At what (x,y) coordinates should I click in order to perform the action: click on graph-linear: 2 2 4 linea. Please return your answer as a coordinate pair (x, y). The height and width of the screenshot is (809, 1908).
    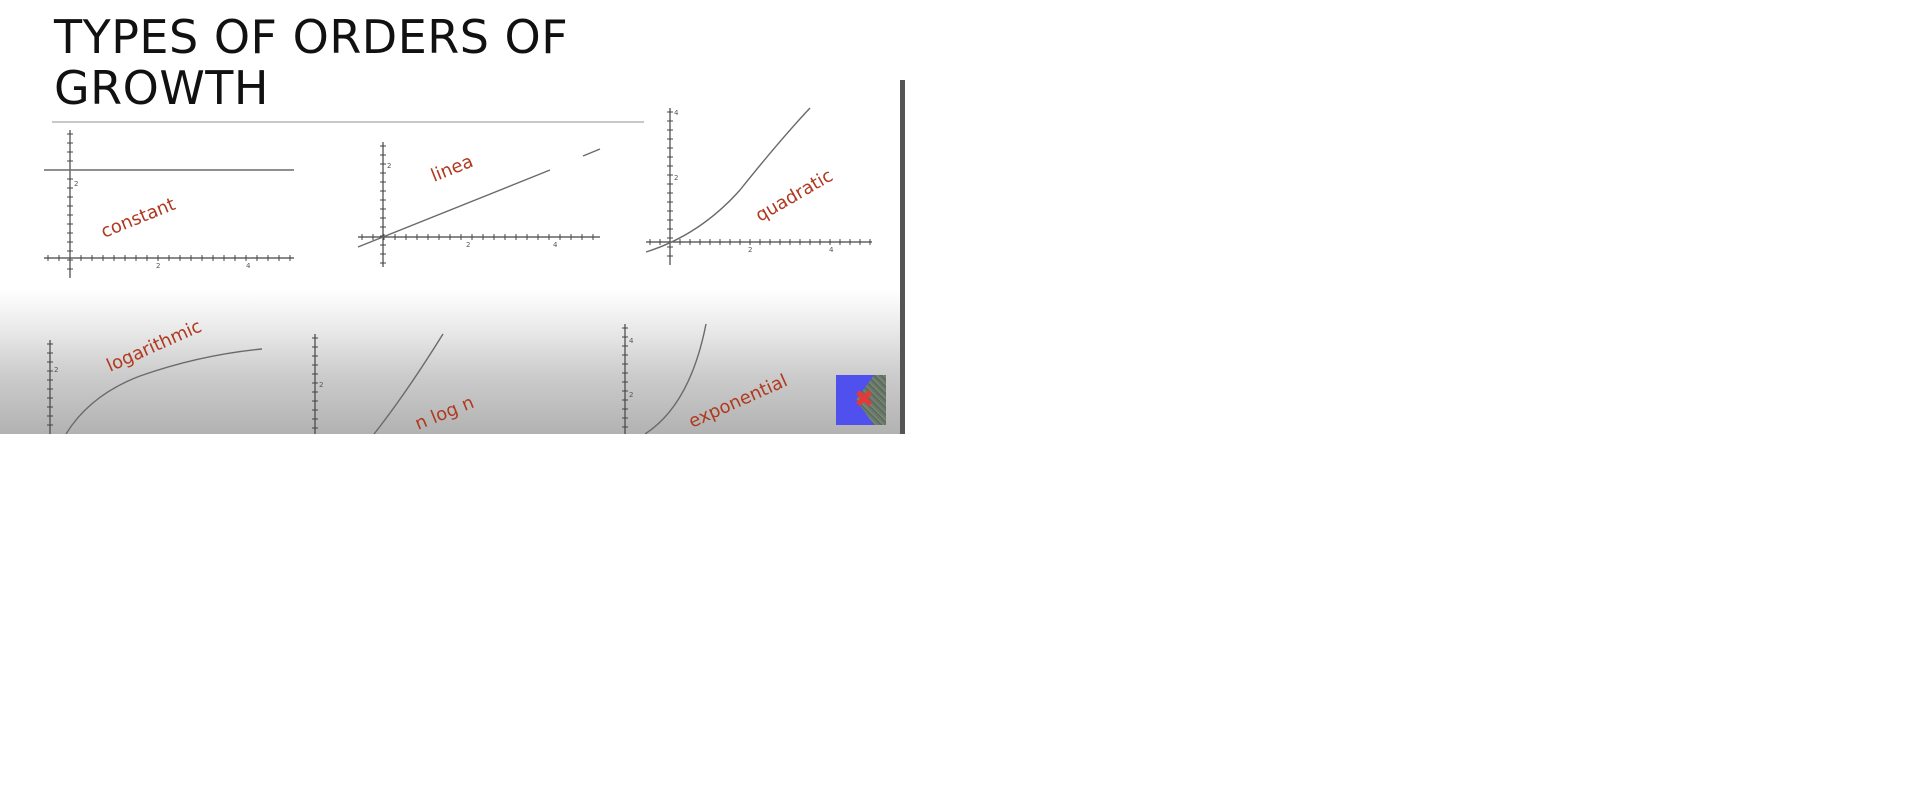
    Looking at the image, I should click on (479, 204).